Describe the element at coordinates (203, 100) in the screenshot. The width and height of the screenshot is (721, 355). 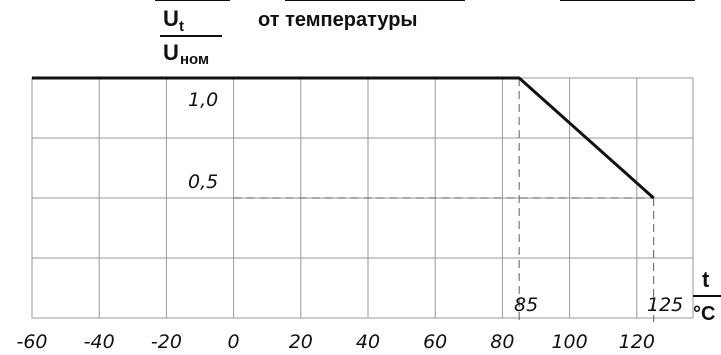
I see `y-value-label-1-0: 1,0` at that location.